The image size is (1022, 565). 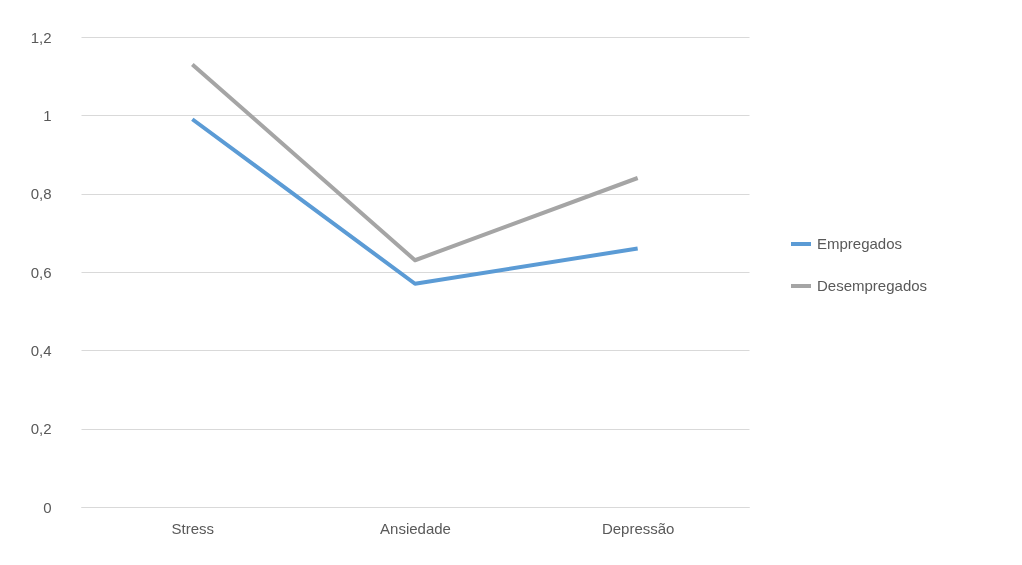 I want to click on y-tick-label: 1,2, so click(x=41, y=37).